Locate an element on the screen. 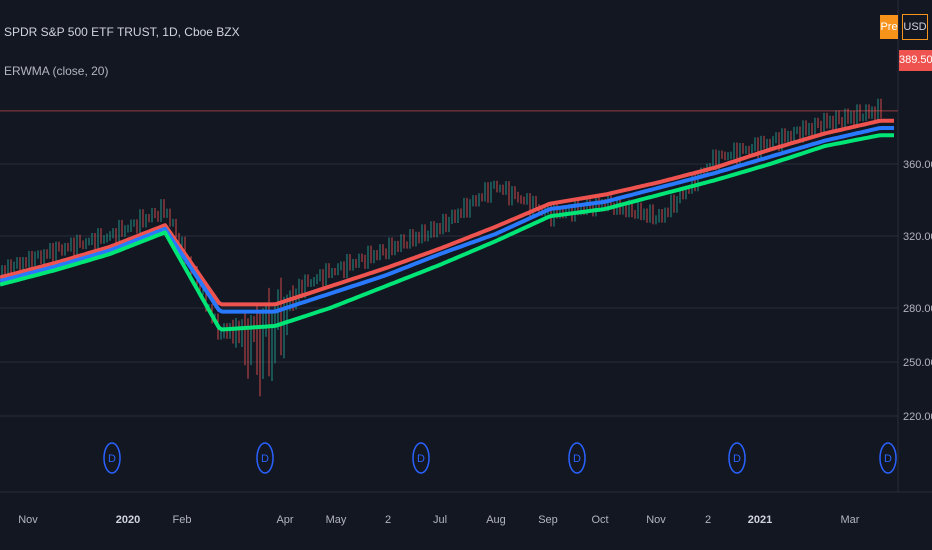  pre-market-badge: Pre is located at coordinates (889, 27).